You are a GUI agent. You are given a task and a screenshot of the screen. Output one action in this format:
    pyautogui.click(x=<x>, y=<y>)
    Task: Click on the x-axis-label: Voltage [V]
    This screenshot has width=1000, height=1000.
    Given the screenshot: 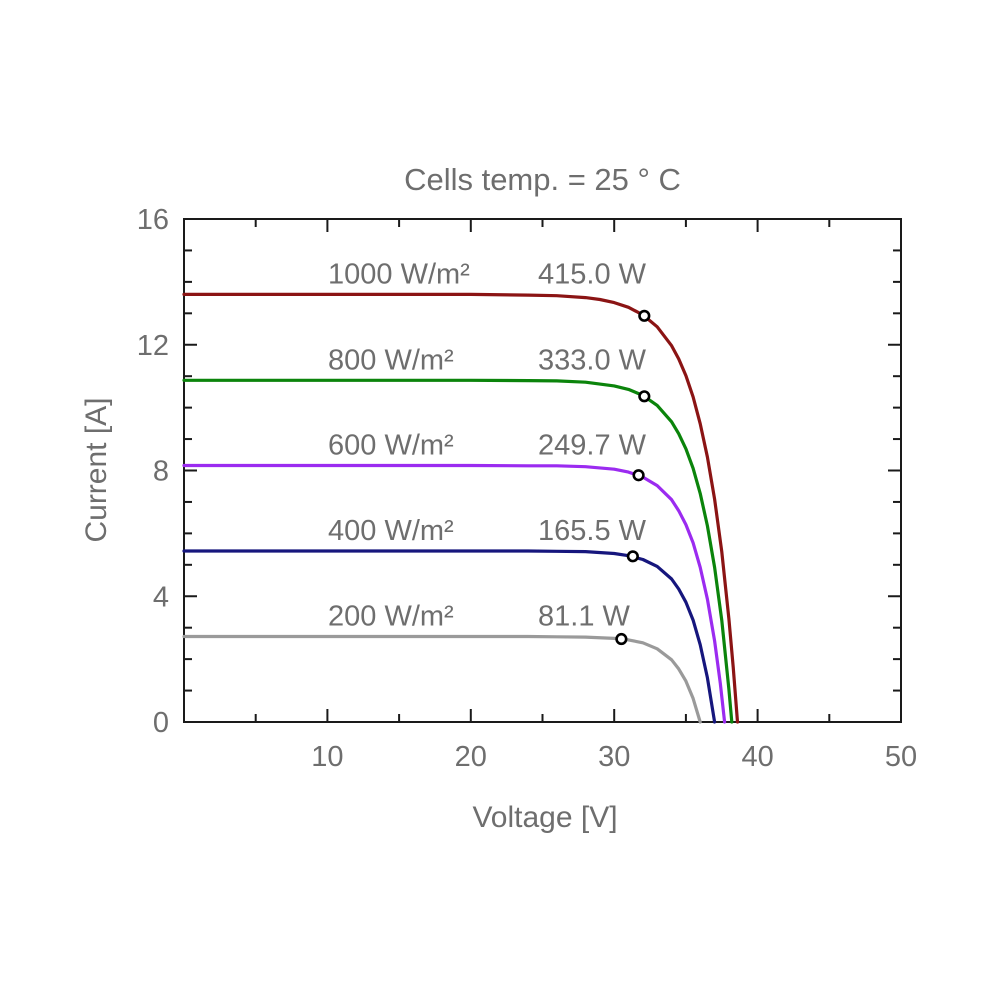 What is the action you would take?
    pyautogui.click(x=545, y=817)
    